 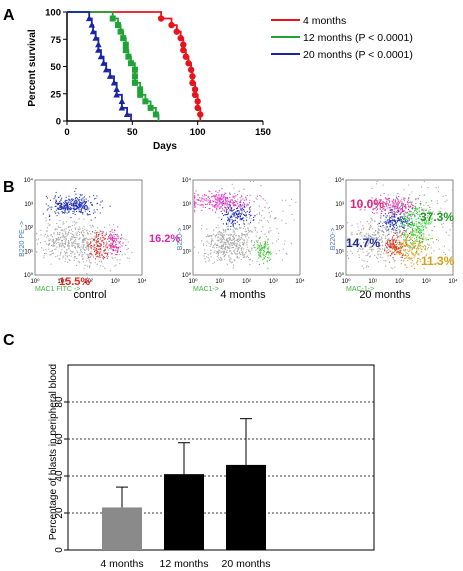 I want to click on flow-y-tick-label: 10⁰, so click(x=29, y=275).